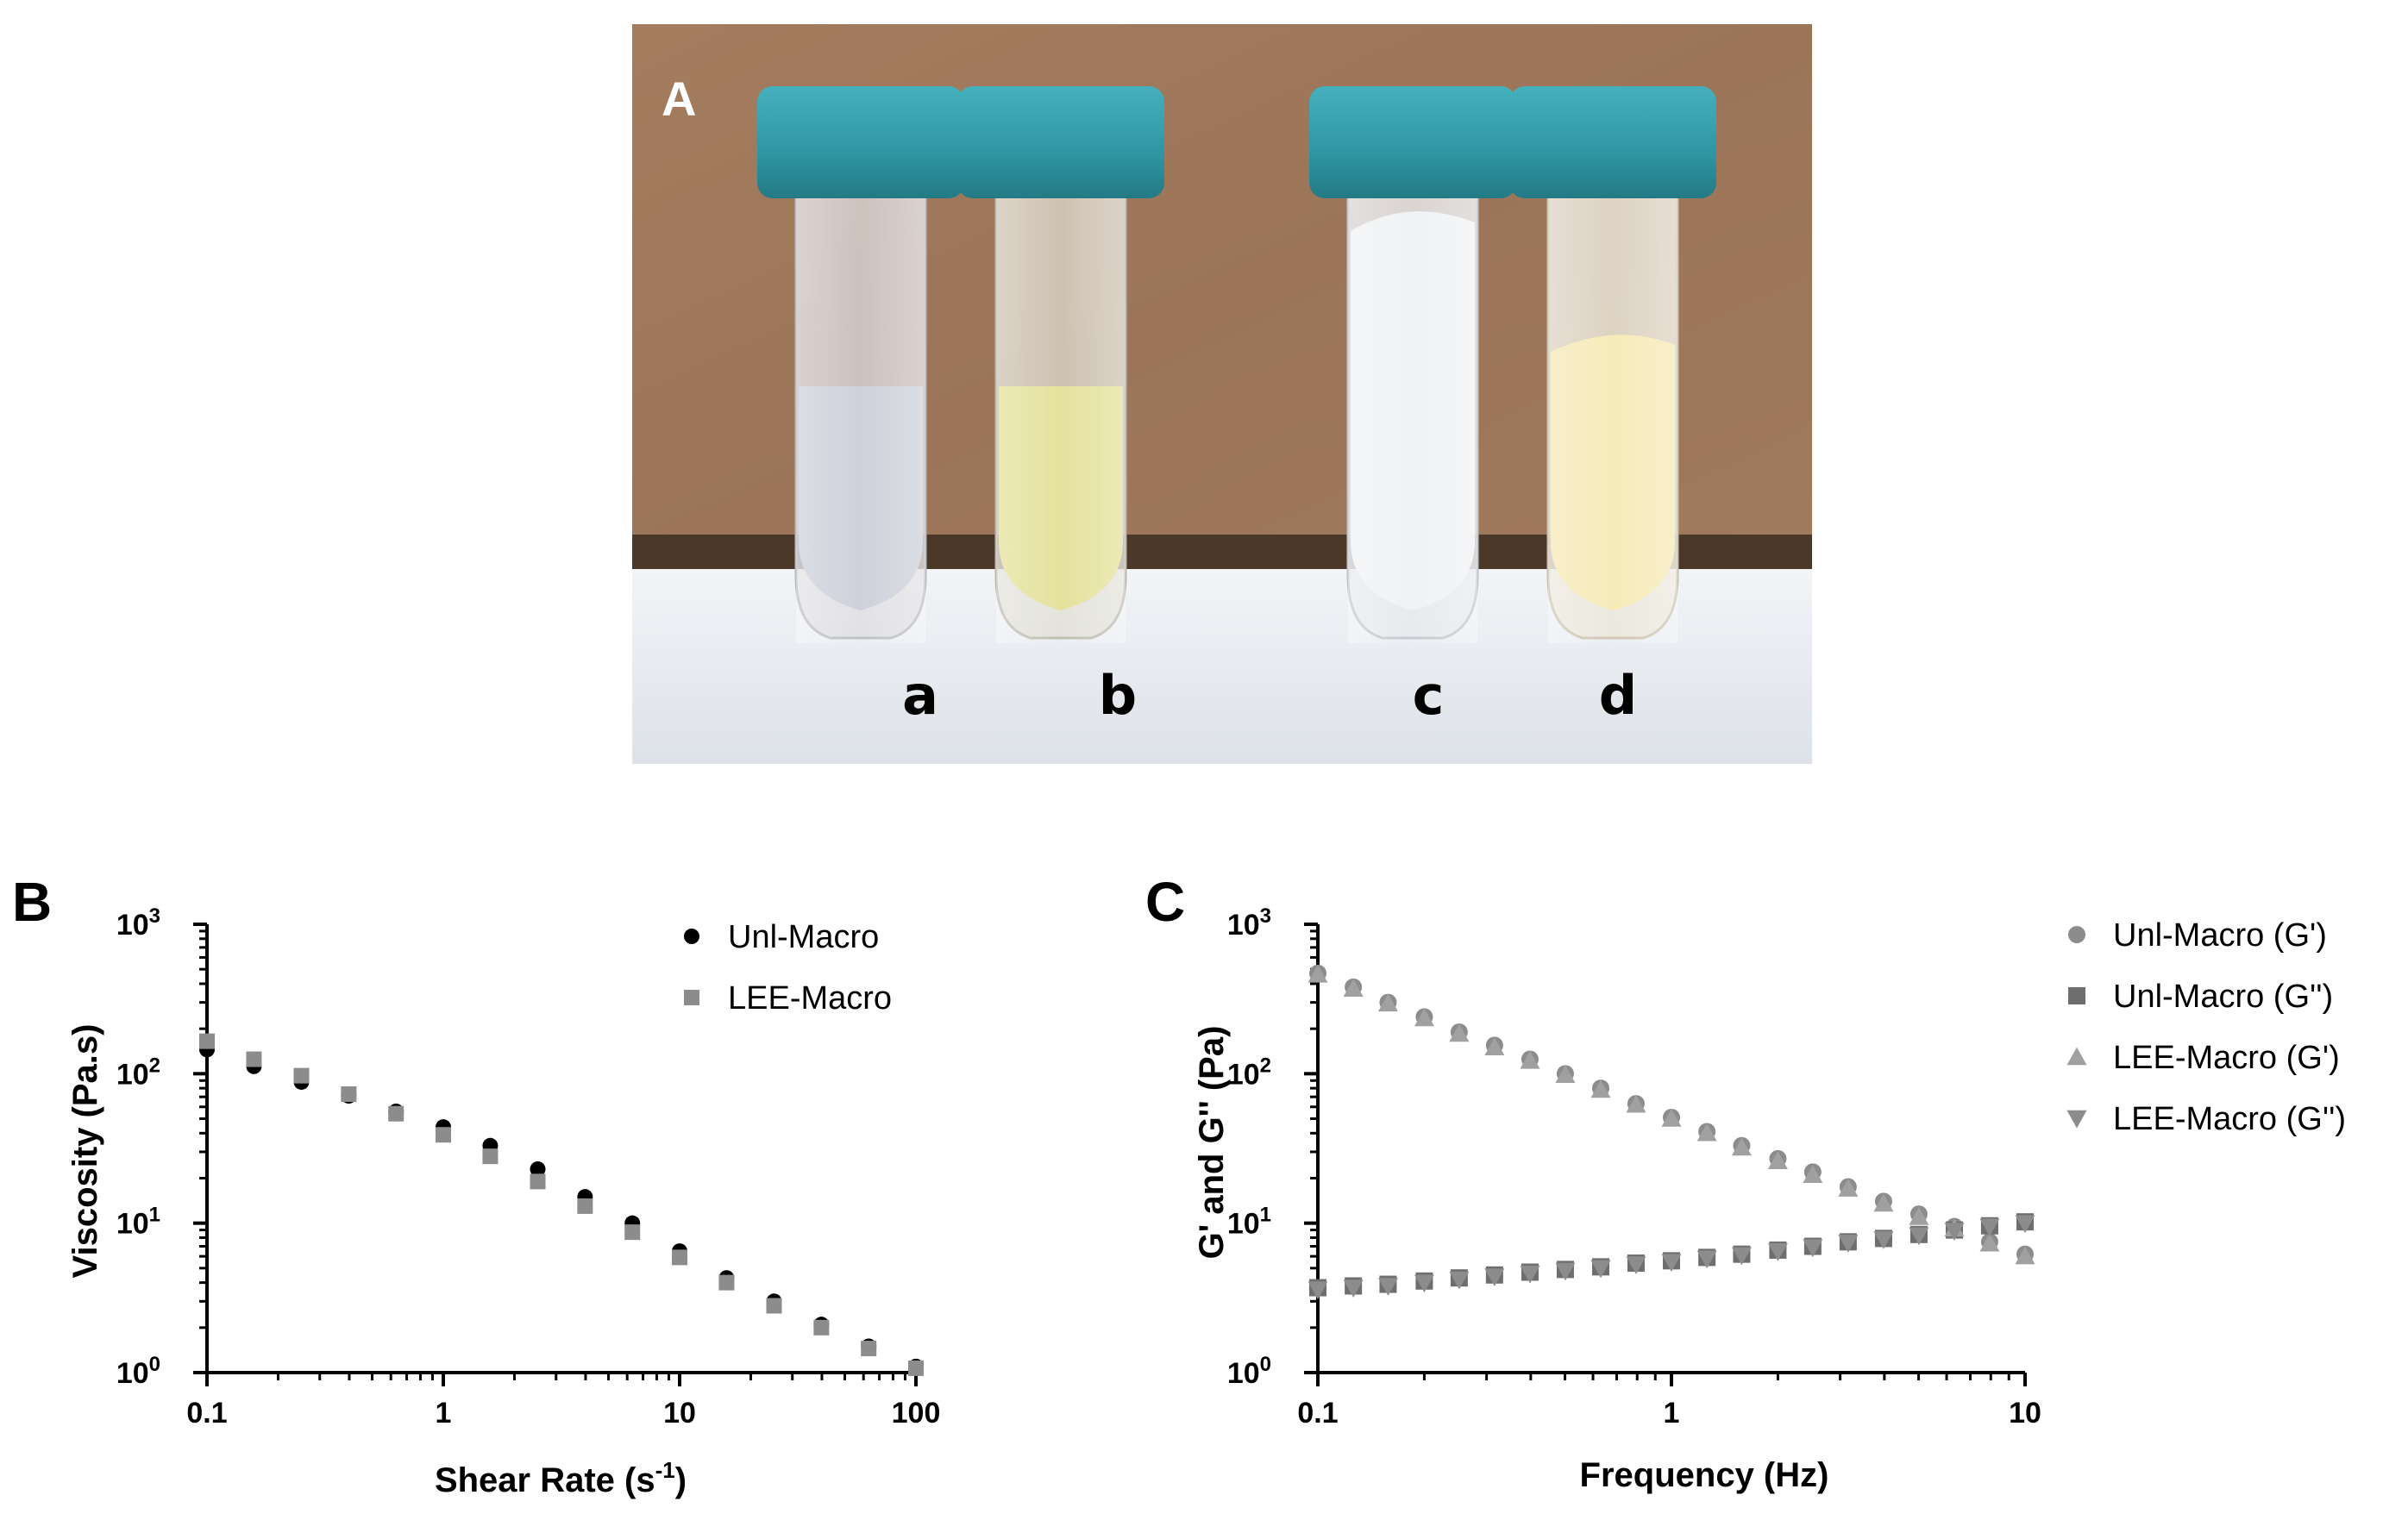 This screenshot has width=2408, height=1514. What do you see at coordinates (1671, 1132) in the screenshot?
I see `marks-c` at bounding box center [1671, 1132].